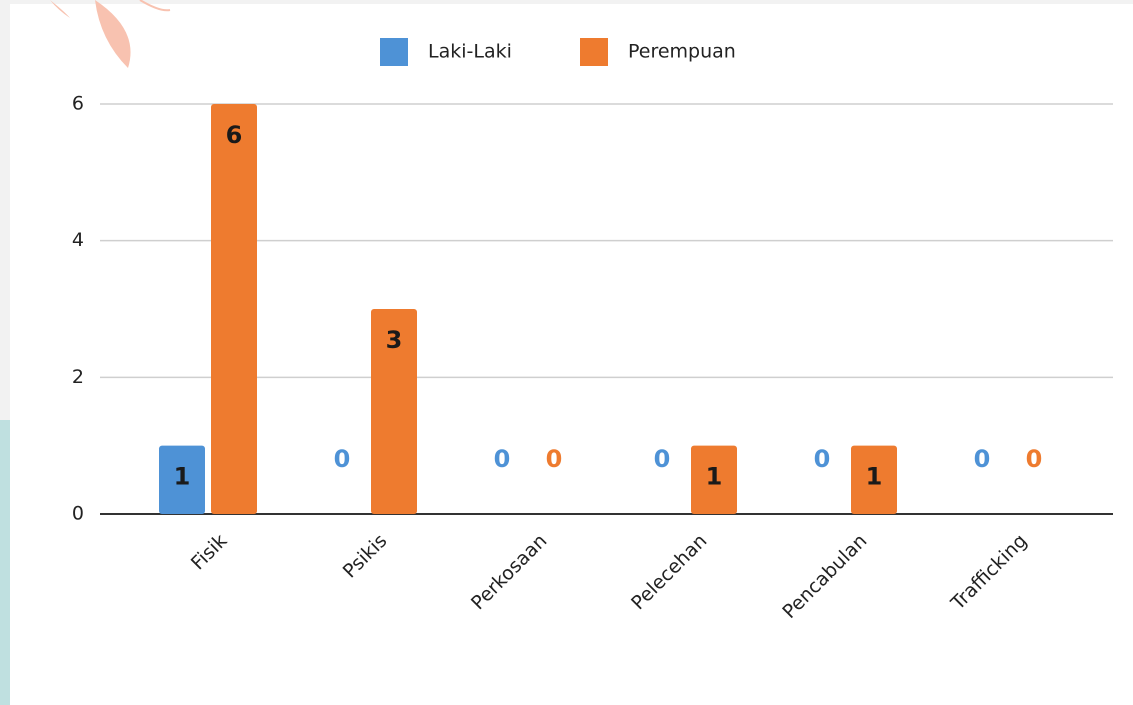  What do you see at coordinates (470, 52) in the screenshot?
I see `legend-label: Laki-Laki` at bounding box center [470, 52].